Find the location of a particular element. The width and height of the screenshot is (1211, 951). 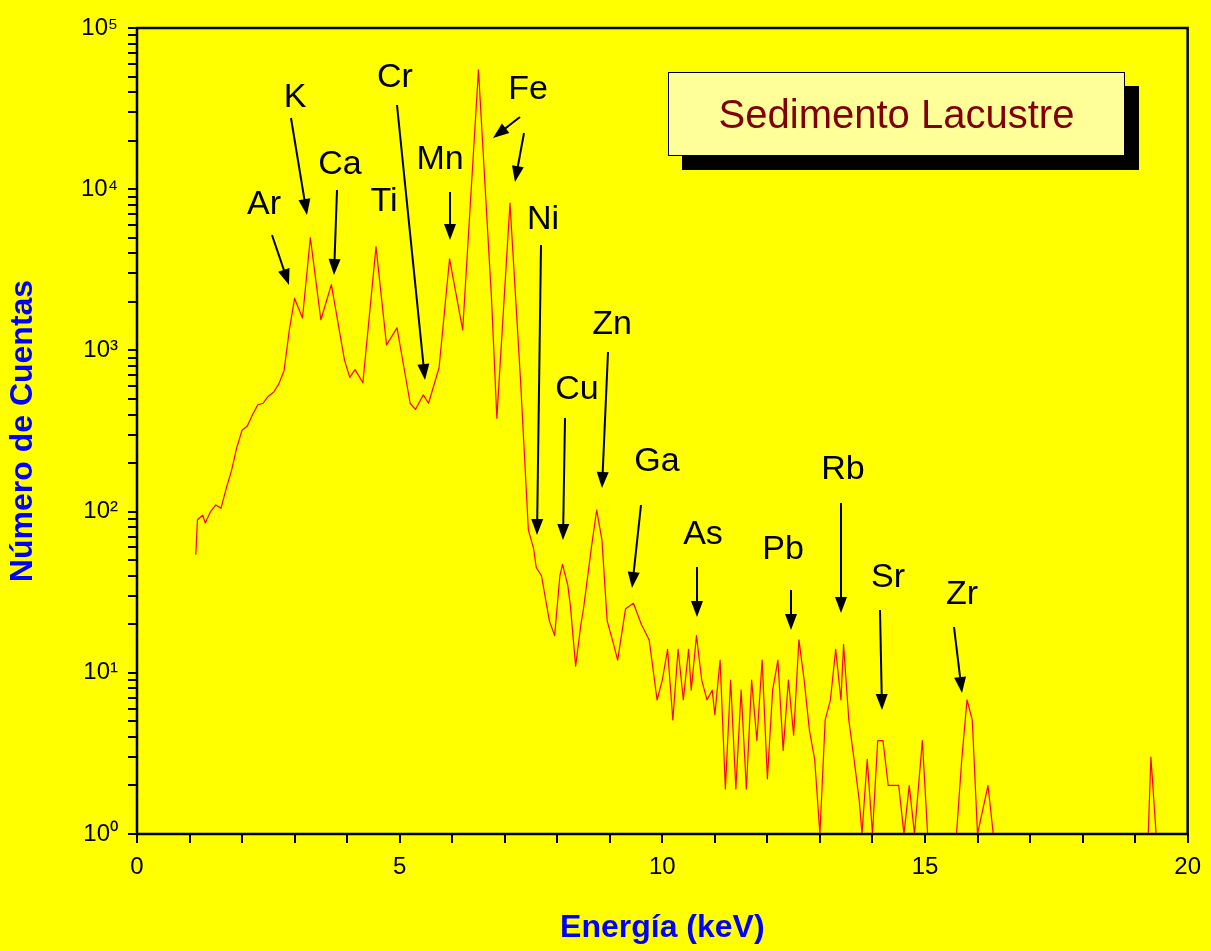

y-tick-label: 10⁴ is located at coordinates (99, 187).